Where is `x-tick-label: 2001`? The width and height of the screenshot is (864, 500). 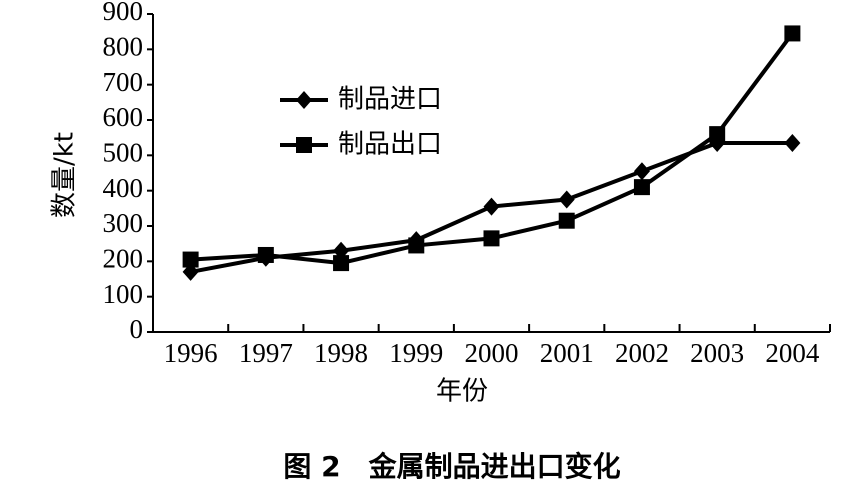
x-tick-label: 2001 is located at coordinates (567, 353).